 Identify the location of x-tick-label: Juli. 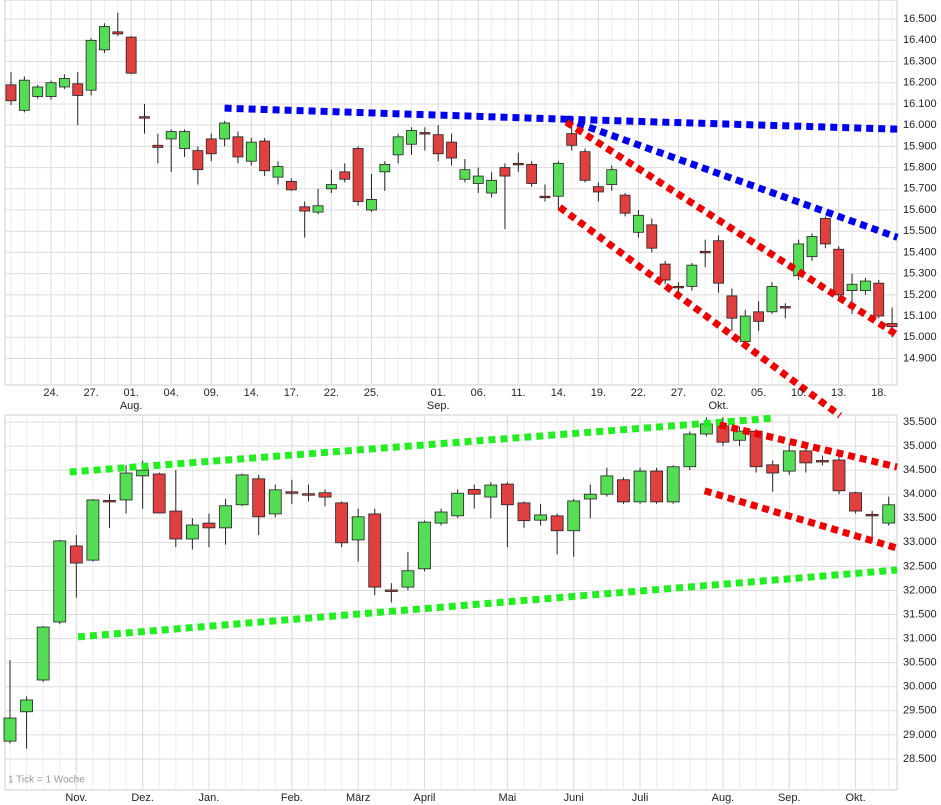
(640, 798).